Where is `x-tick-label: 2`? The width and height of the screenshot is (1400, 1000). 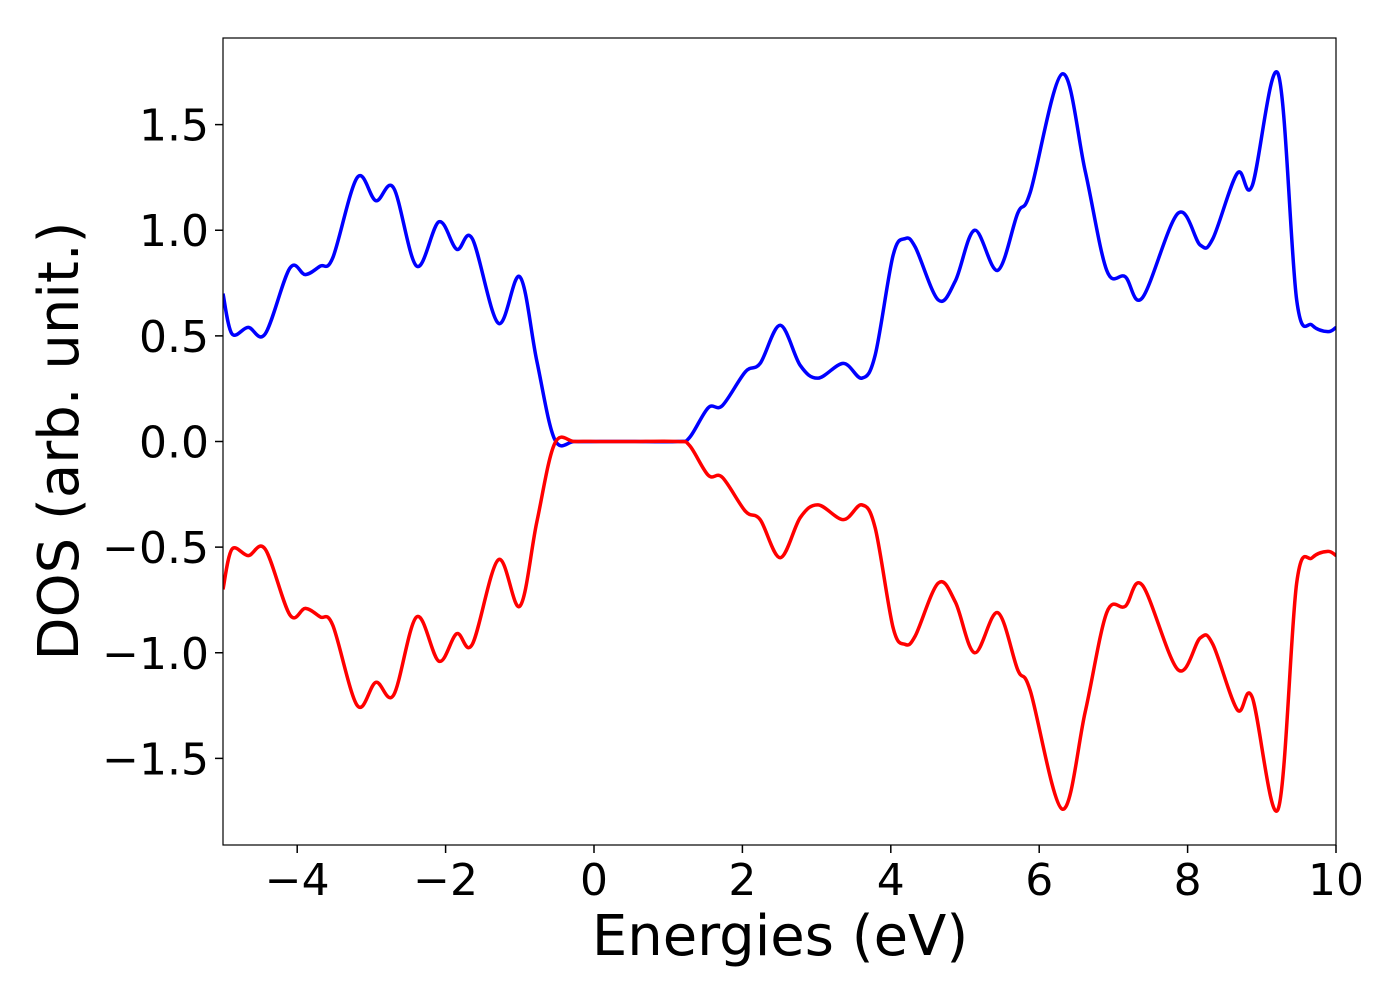 x-tick-label: 2 is located at coordinates (742, 880).